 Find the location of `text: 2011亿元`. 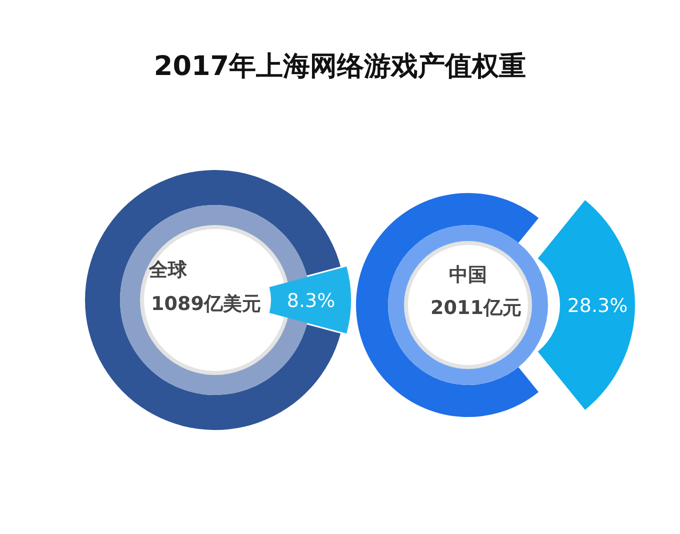

text: 2011亿元 is located at coordinates (476, 308).